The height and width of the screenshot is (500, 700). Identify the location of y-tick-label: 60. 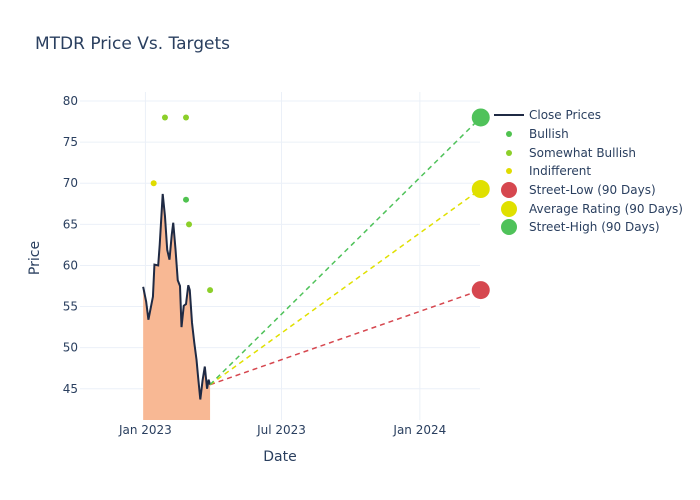
(70, 265).